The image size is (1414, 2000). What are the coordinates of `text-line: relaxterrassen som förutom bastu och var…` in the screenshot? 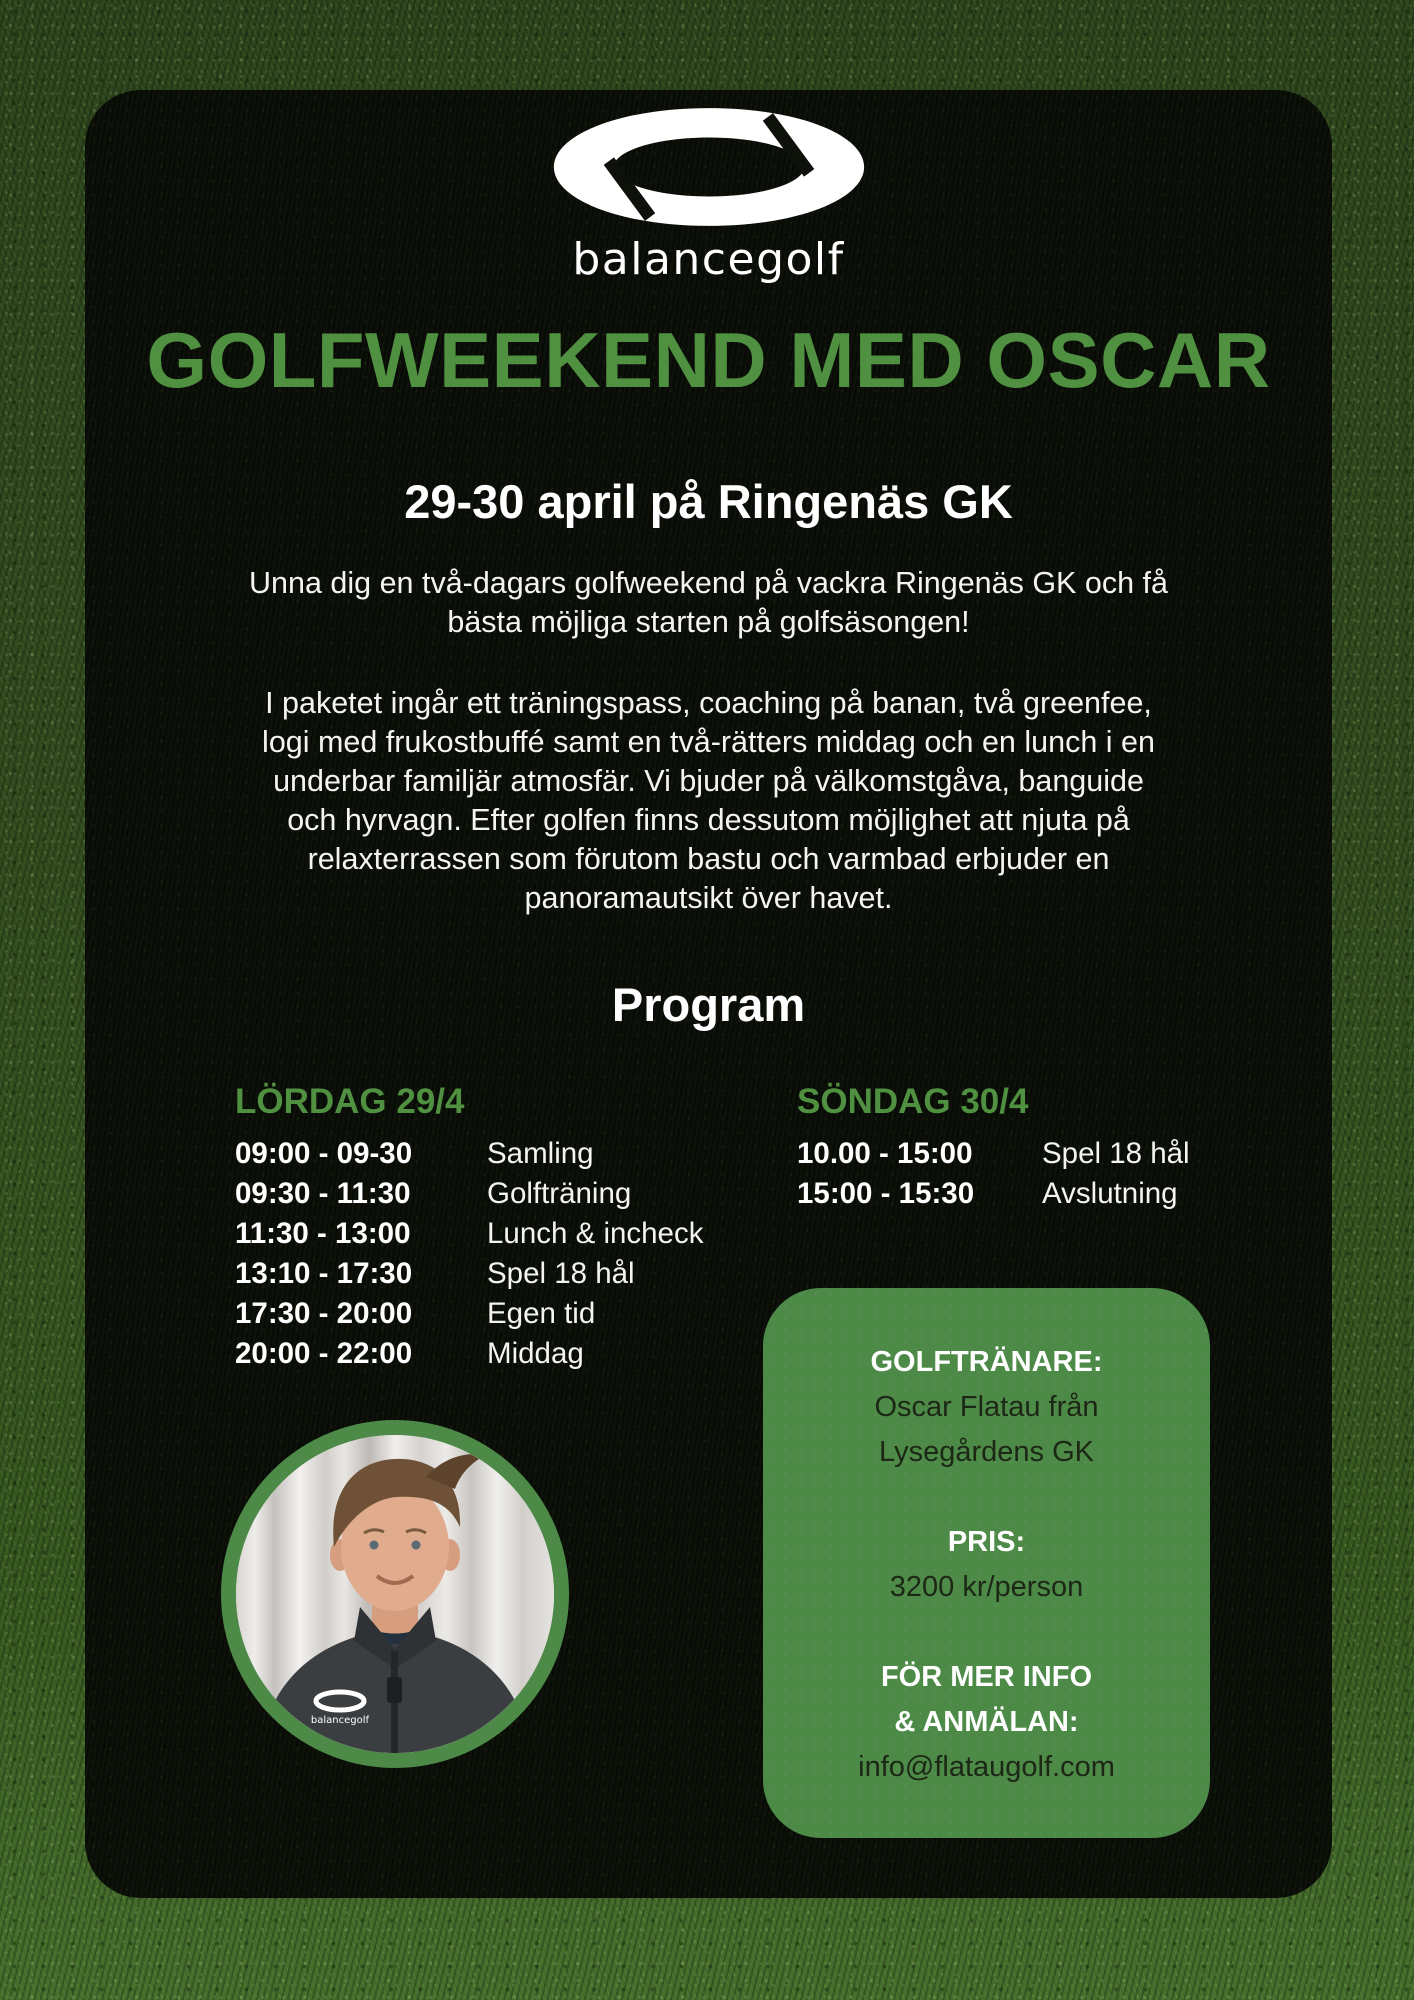 It's located at (708, 859).